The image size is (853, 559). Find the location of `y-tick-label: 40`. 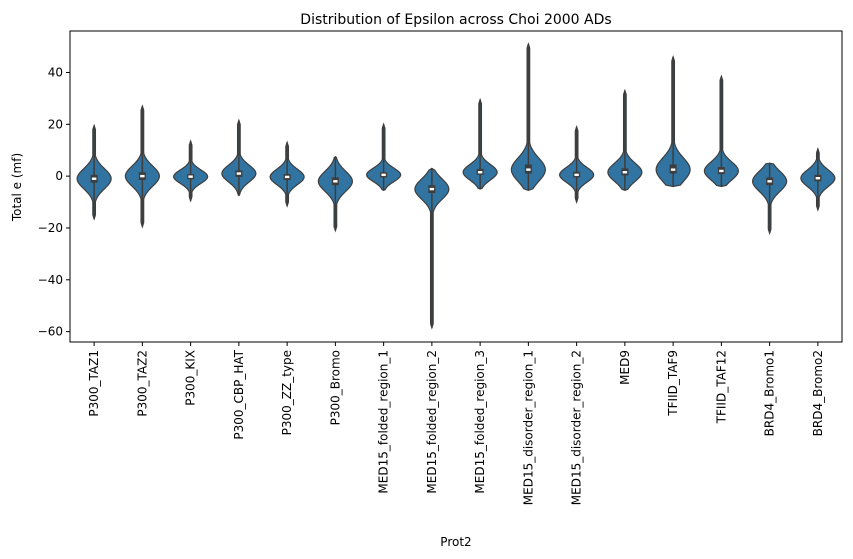

y-tick-label: 40 is located at coordinates (55, 72).